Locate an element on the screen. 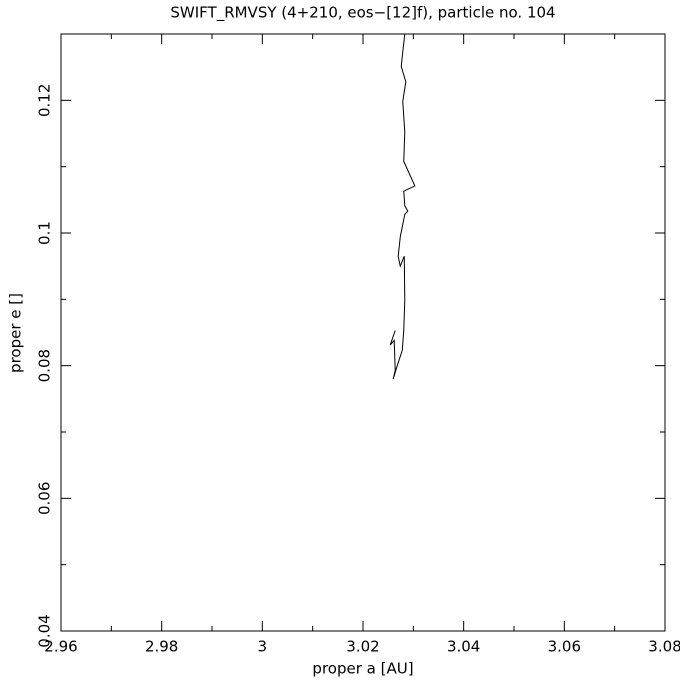  y-tick-label: 0.06 is located at coordinates (45, 498).